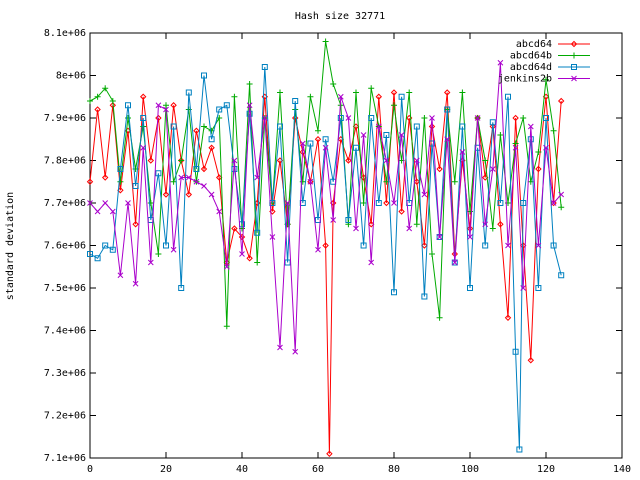  Describe the element at coordinates (242, 469) in the screenshot. I see `x-tick-label: 40` at that location.